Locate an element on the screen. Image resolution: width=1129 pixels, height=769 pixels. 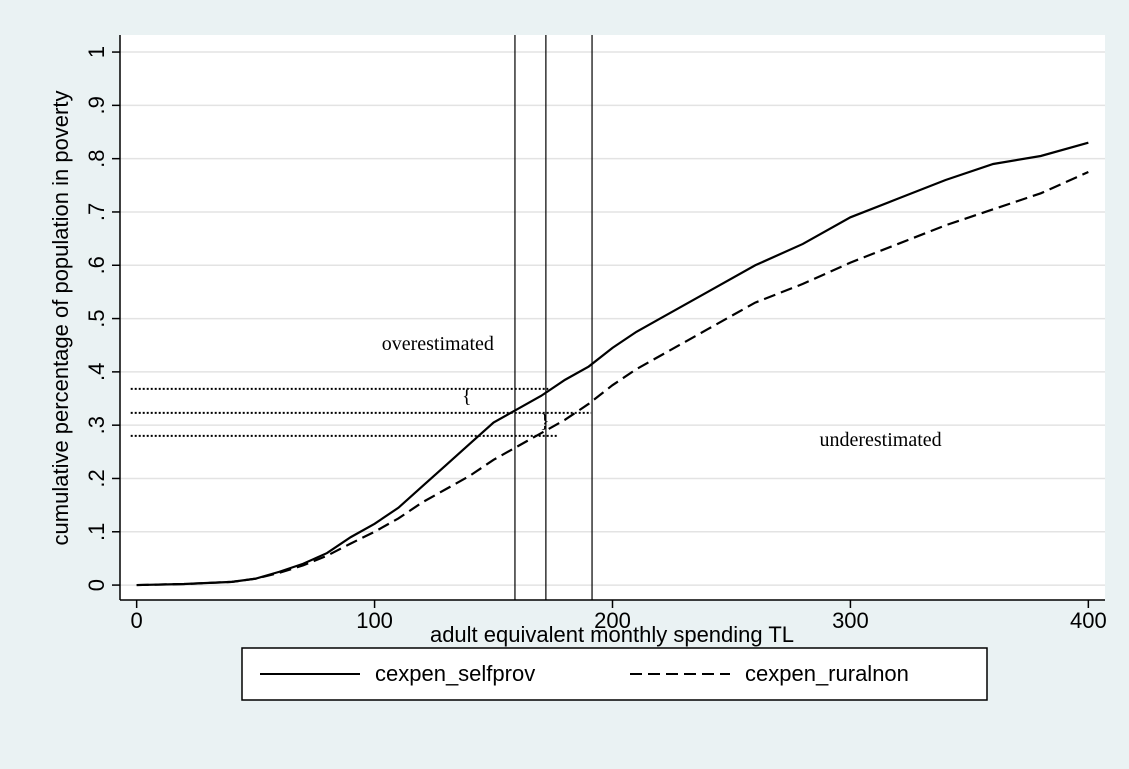
annotation: underestimated is located at coordinates (880, 440).